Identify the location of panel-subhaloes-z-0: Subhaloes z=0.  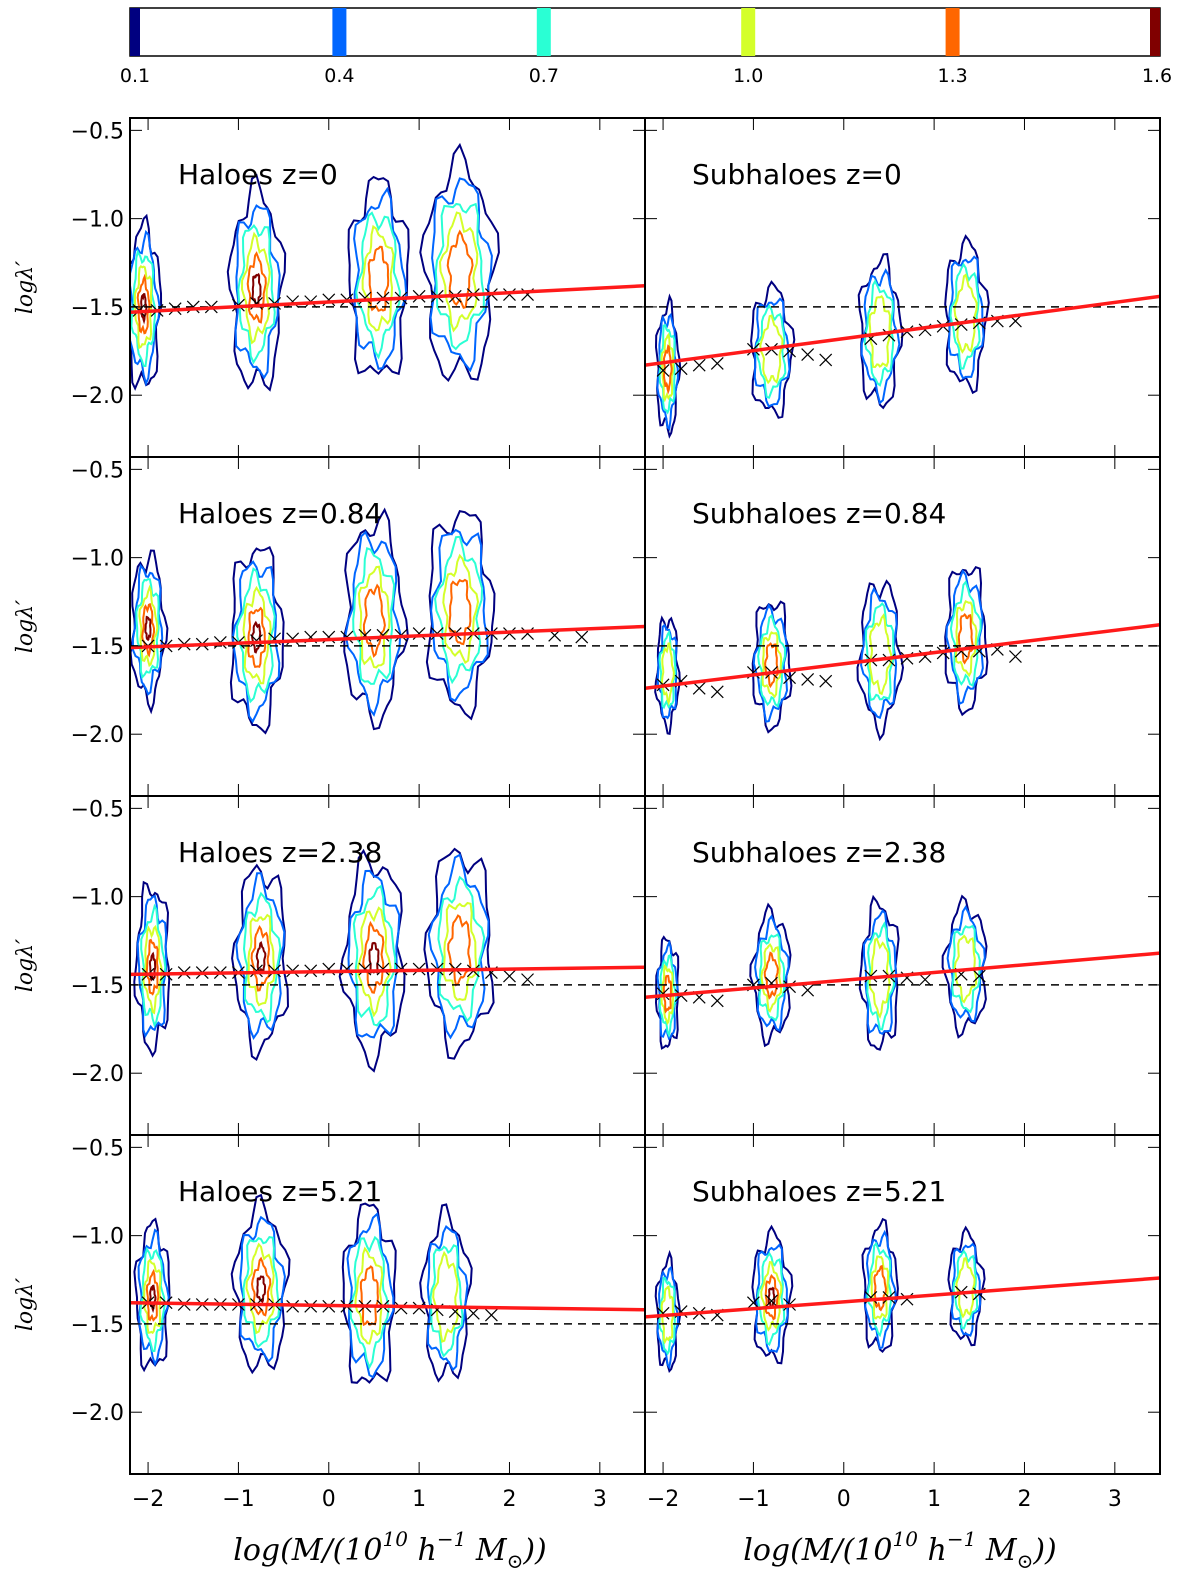
(902, 287).